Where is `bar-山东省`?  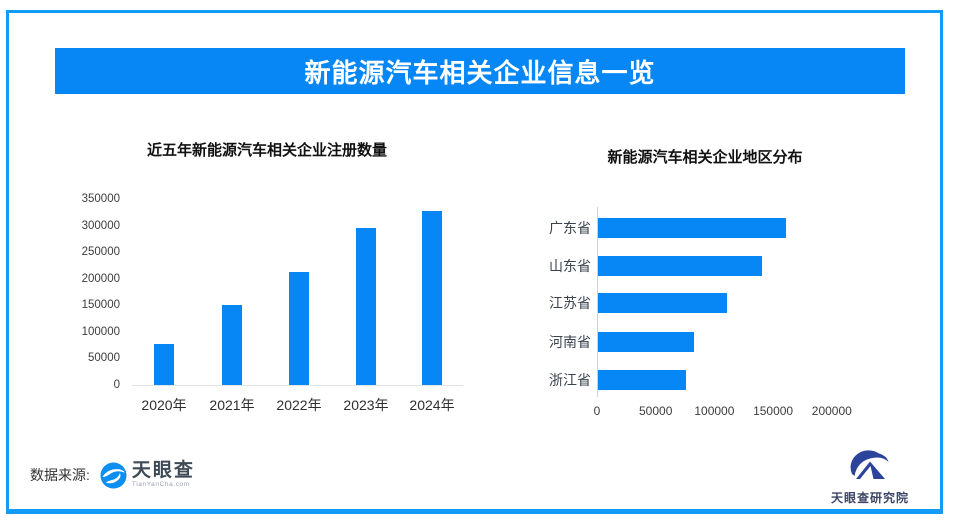
bar-山东省 is located at coordinates (680, 266).